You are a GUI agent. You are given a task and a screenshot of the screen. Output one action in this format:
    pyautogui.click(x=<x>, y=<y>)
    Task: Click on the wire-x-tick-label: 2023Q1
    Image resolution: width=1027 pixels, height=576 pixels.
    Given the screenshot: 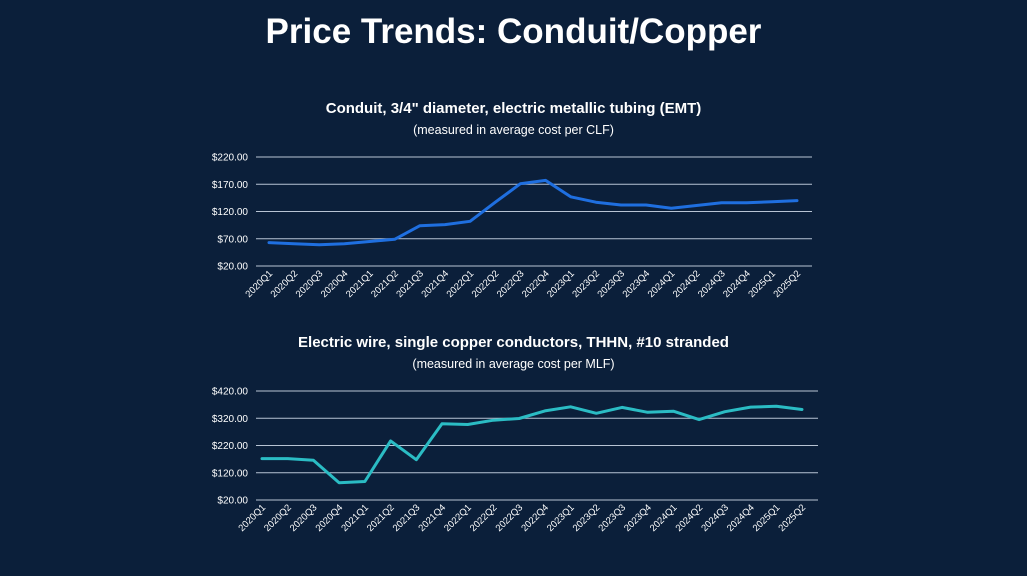 What is the action you would take?
    pyautogui.click(x=561, y=518)
    